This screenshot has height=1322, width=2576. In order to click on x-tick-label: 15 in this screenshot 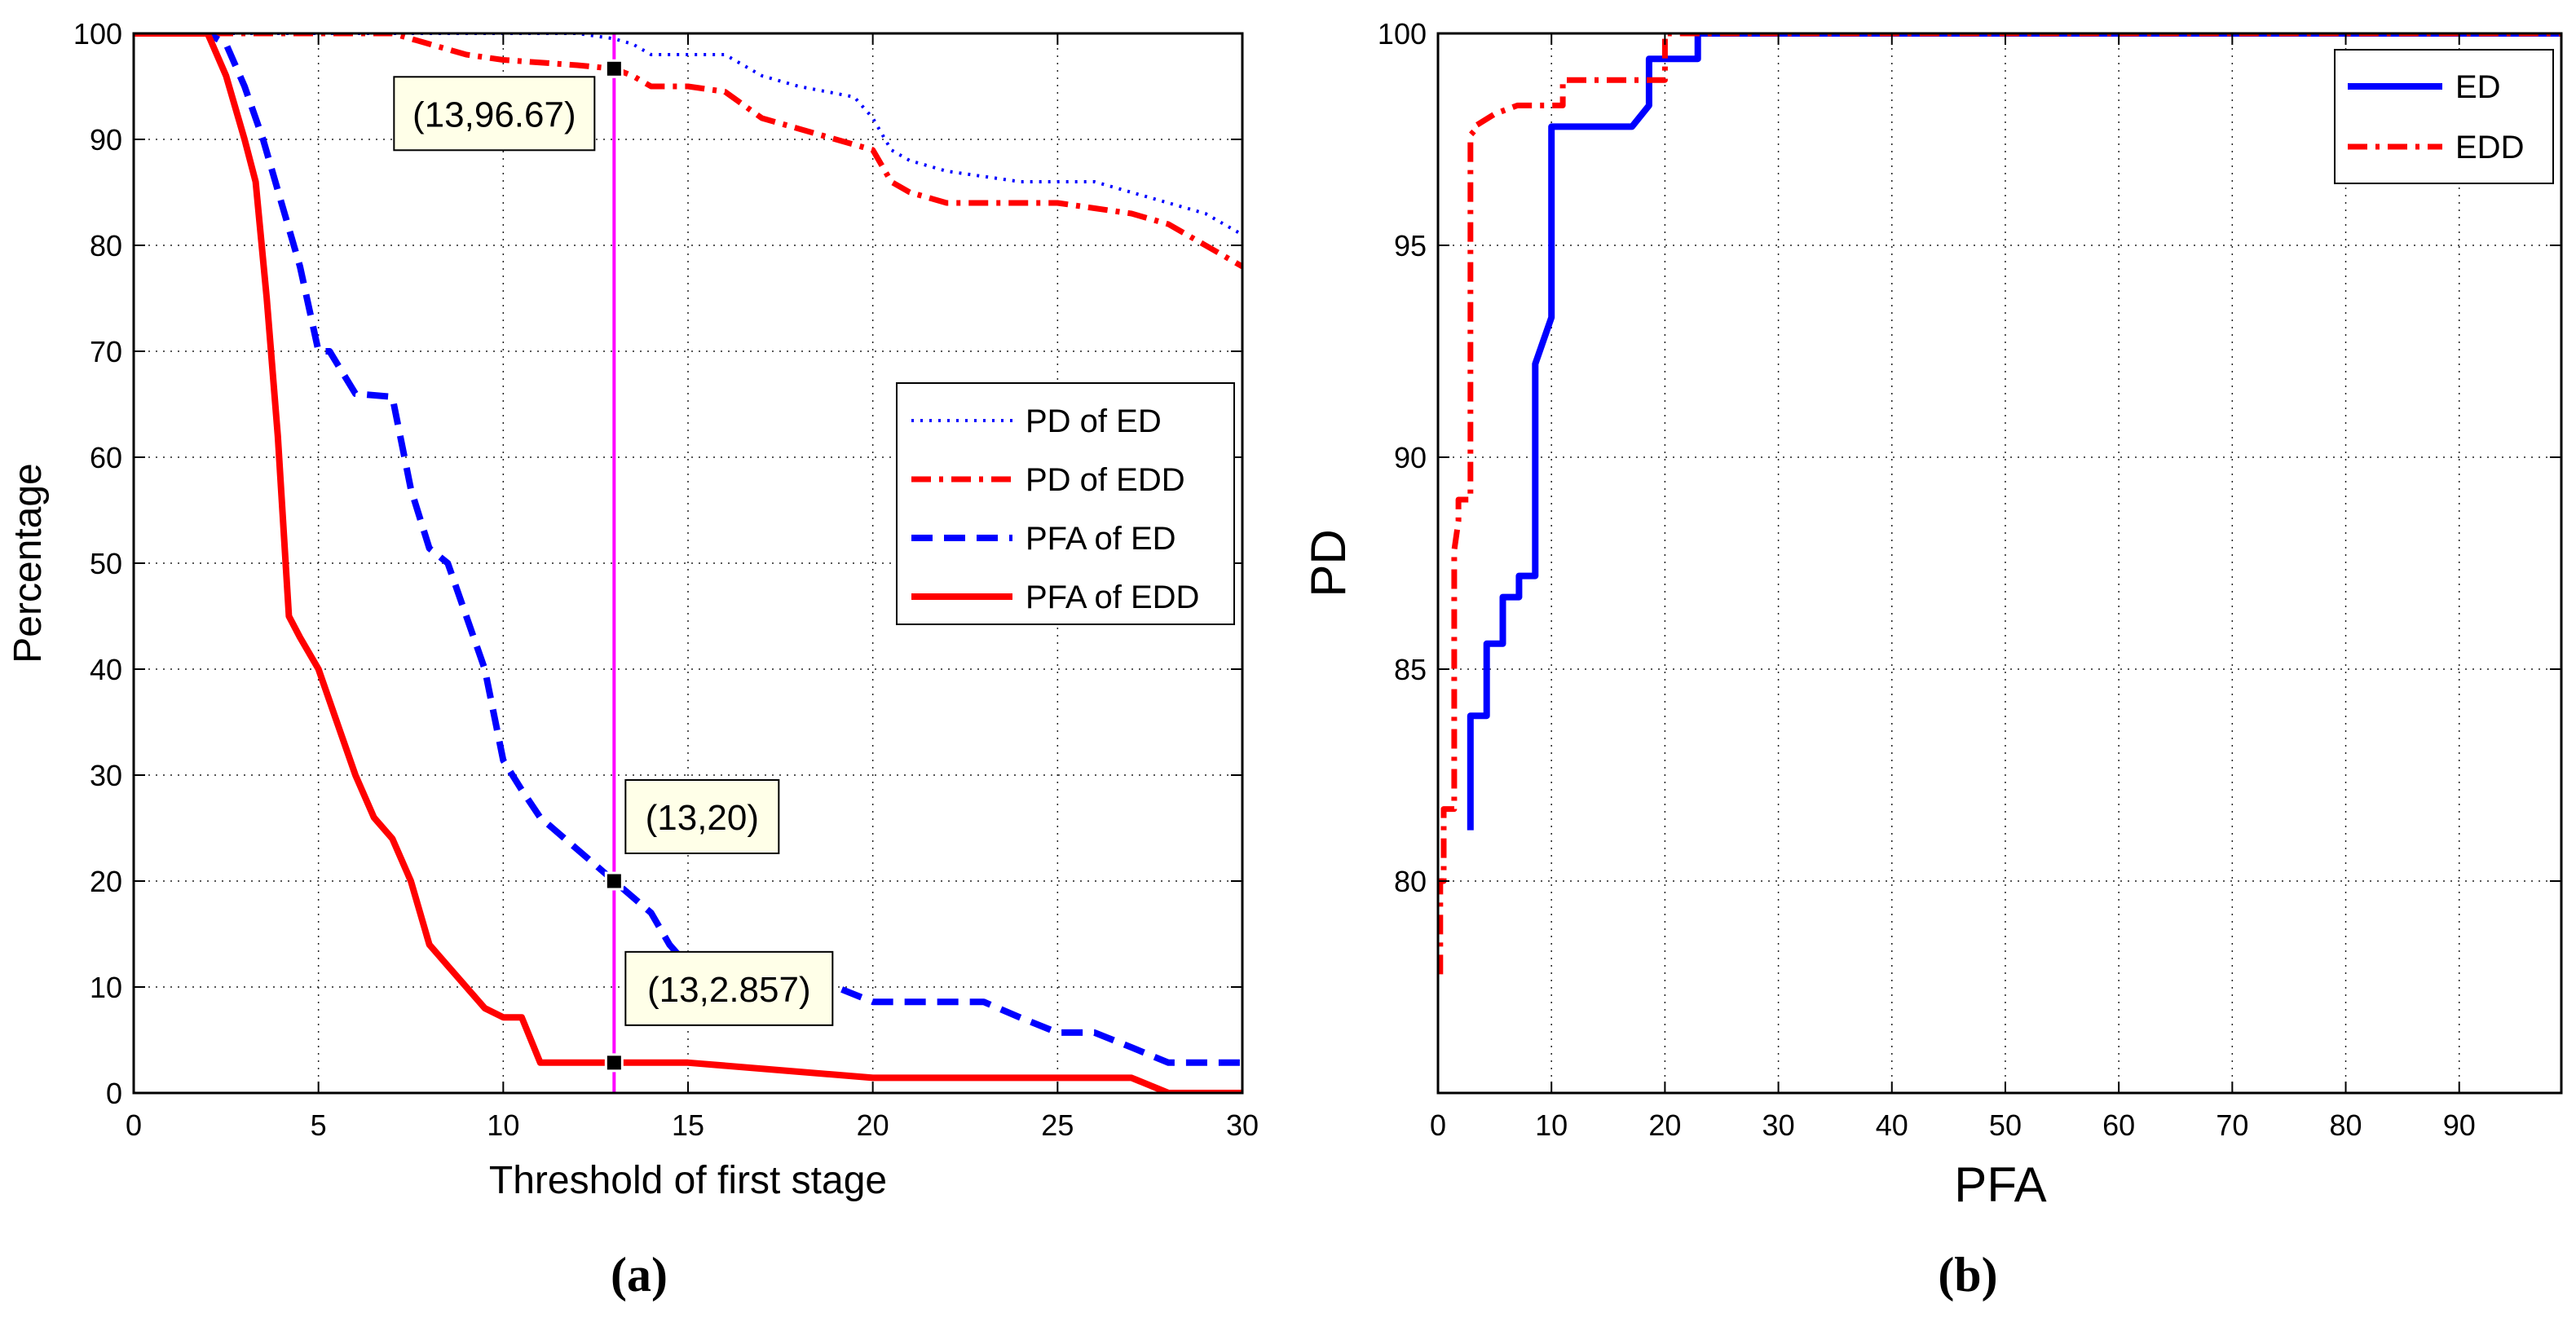, I will do `click(688, 1125)`.